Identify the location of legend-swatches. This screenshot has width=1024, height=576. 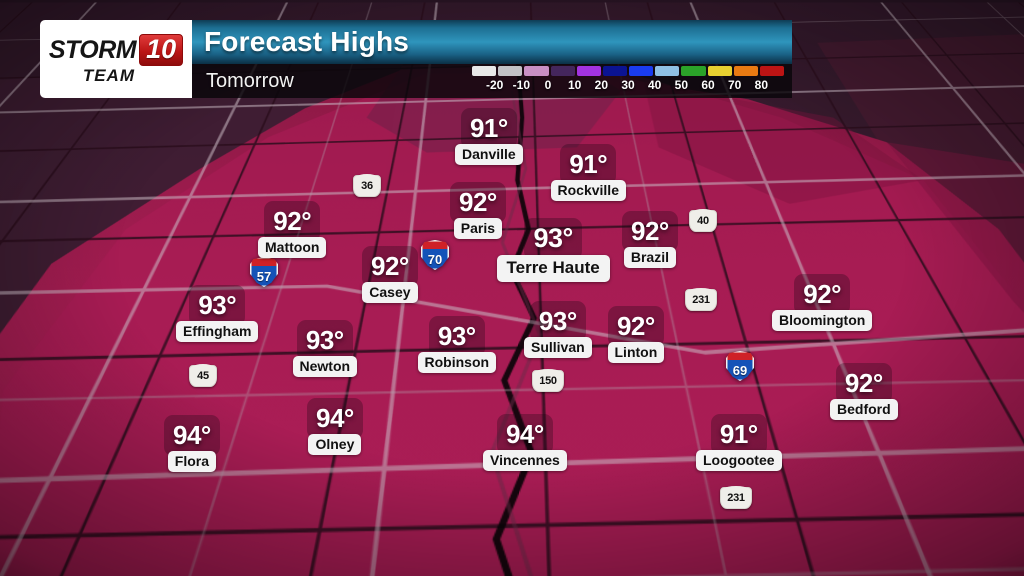
(628, 71).